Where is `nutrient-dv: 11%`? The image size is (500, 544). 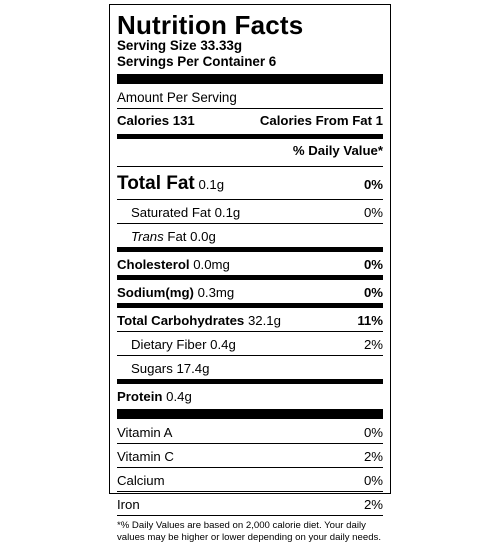
nutrient-dv: 11% is located at coordinates (370, 320).